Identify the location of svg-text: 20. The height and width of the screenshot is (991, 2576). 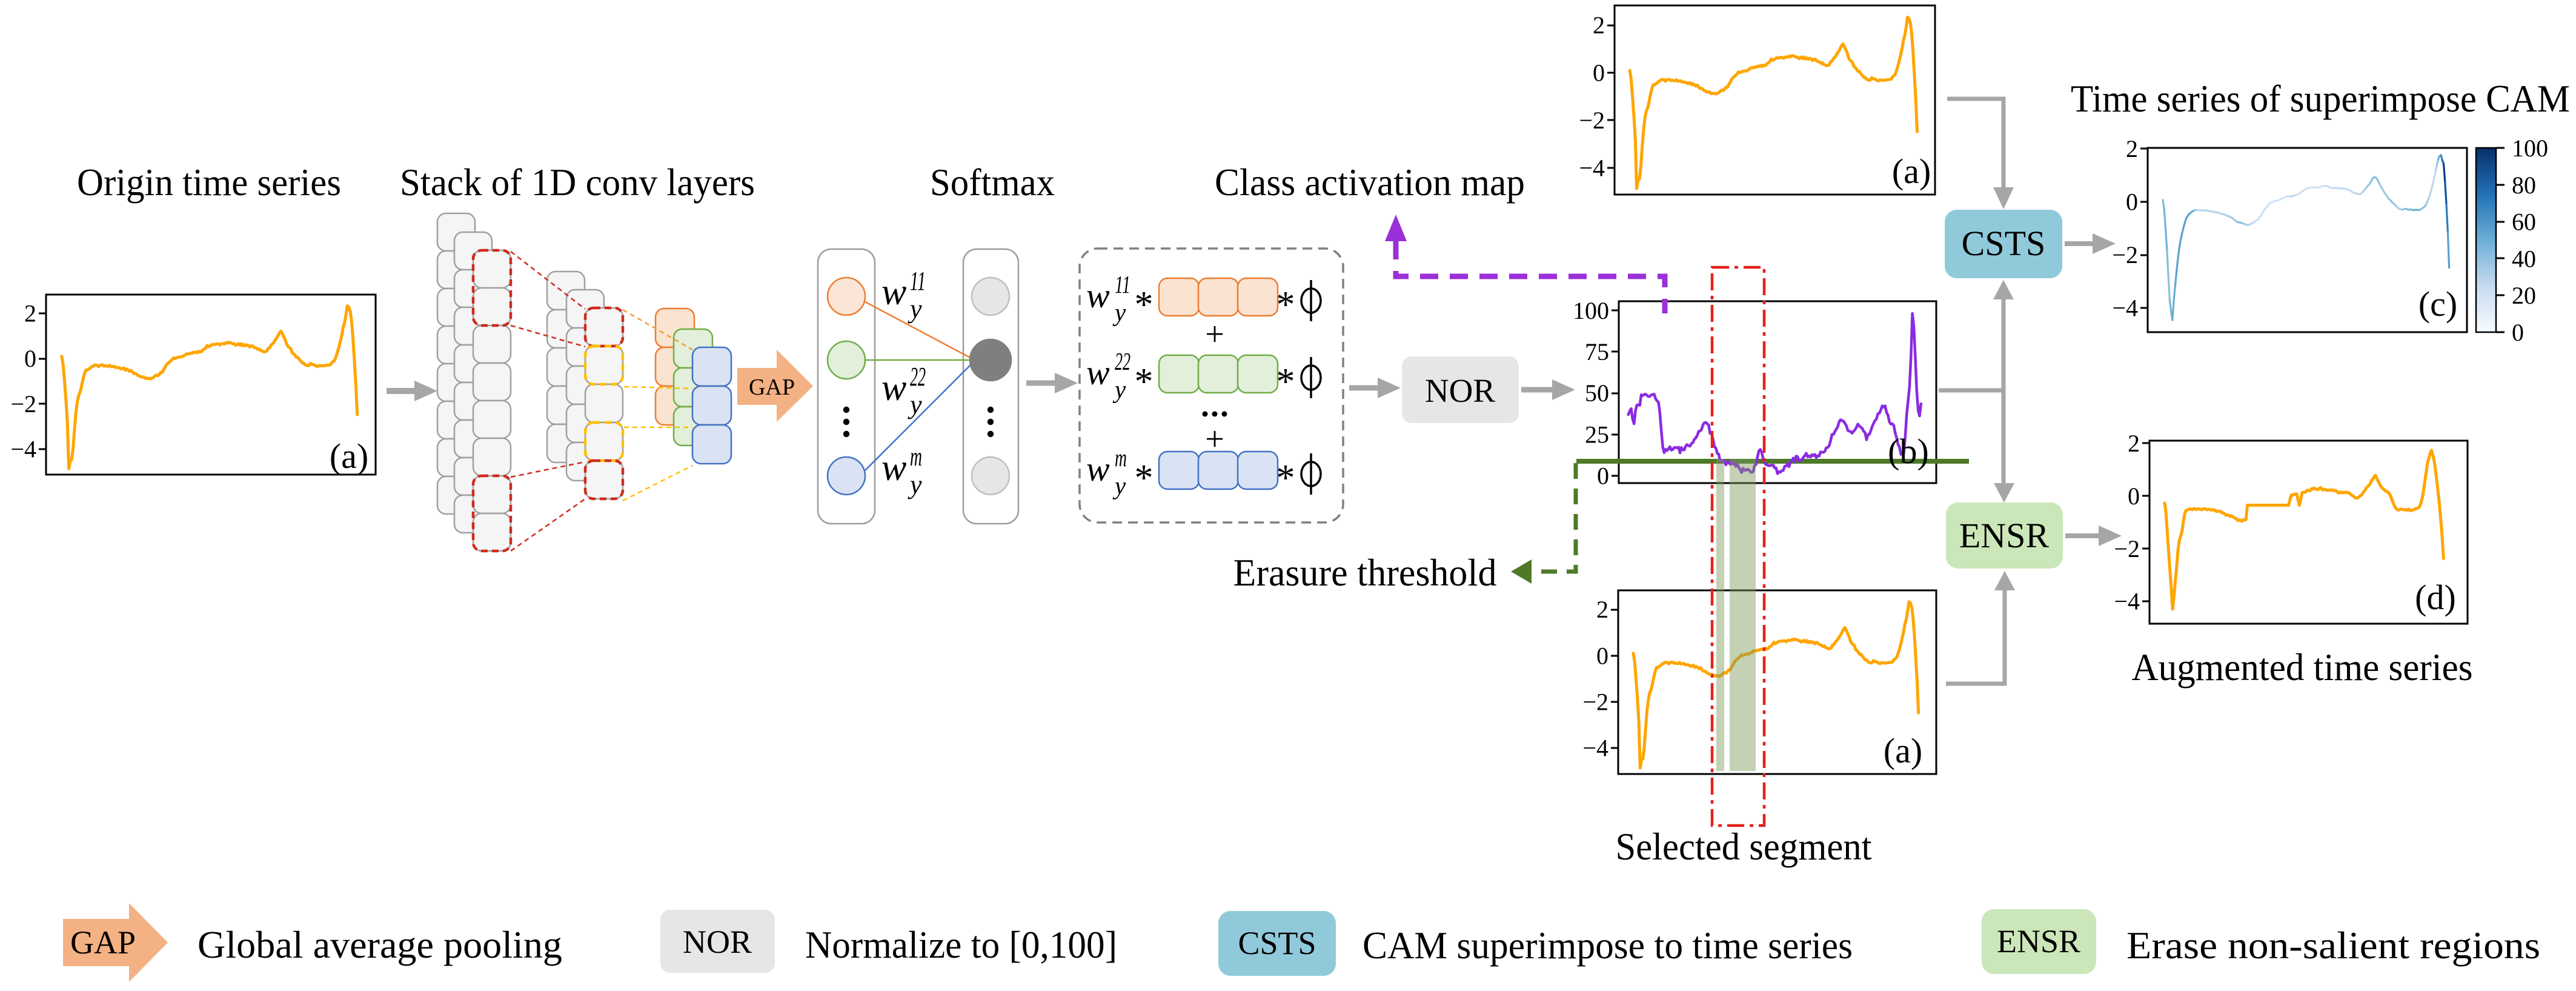
(2524, 295).